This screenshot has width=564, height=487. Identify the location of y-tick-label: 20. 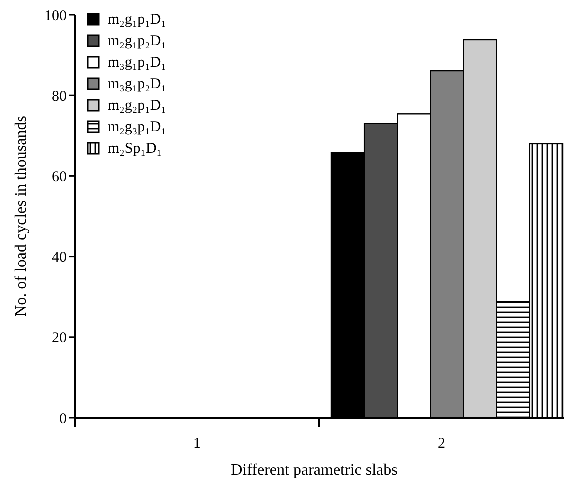
(59, 338).